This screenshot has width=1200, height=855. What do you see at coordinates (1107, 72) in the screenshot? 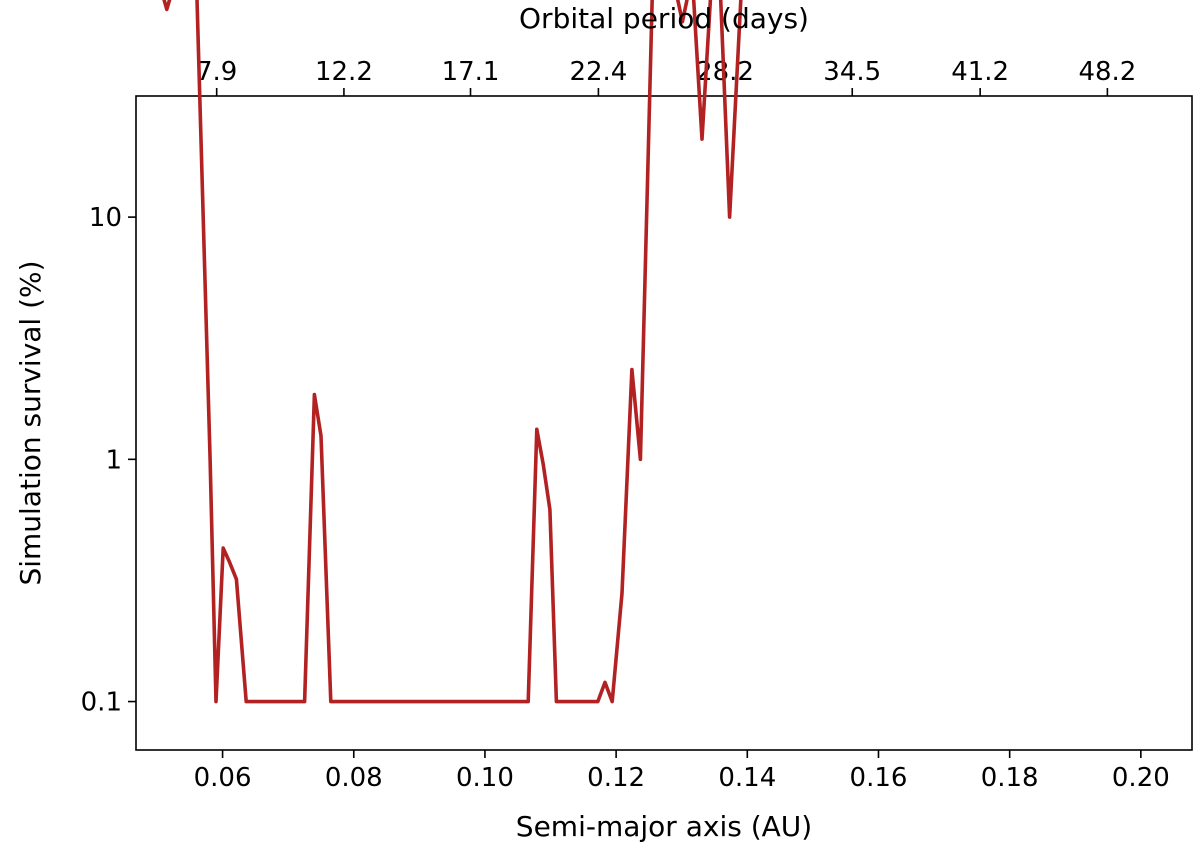
I see `top-tick-label: 48.2` at bounding box center [1107, 72].